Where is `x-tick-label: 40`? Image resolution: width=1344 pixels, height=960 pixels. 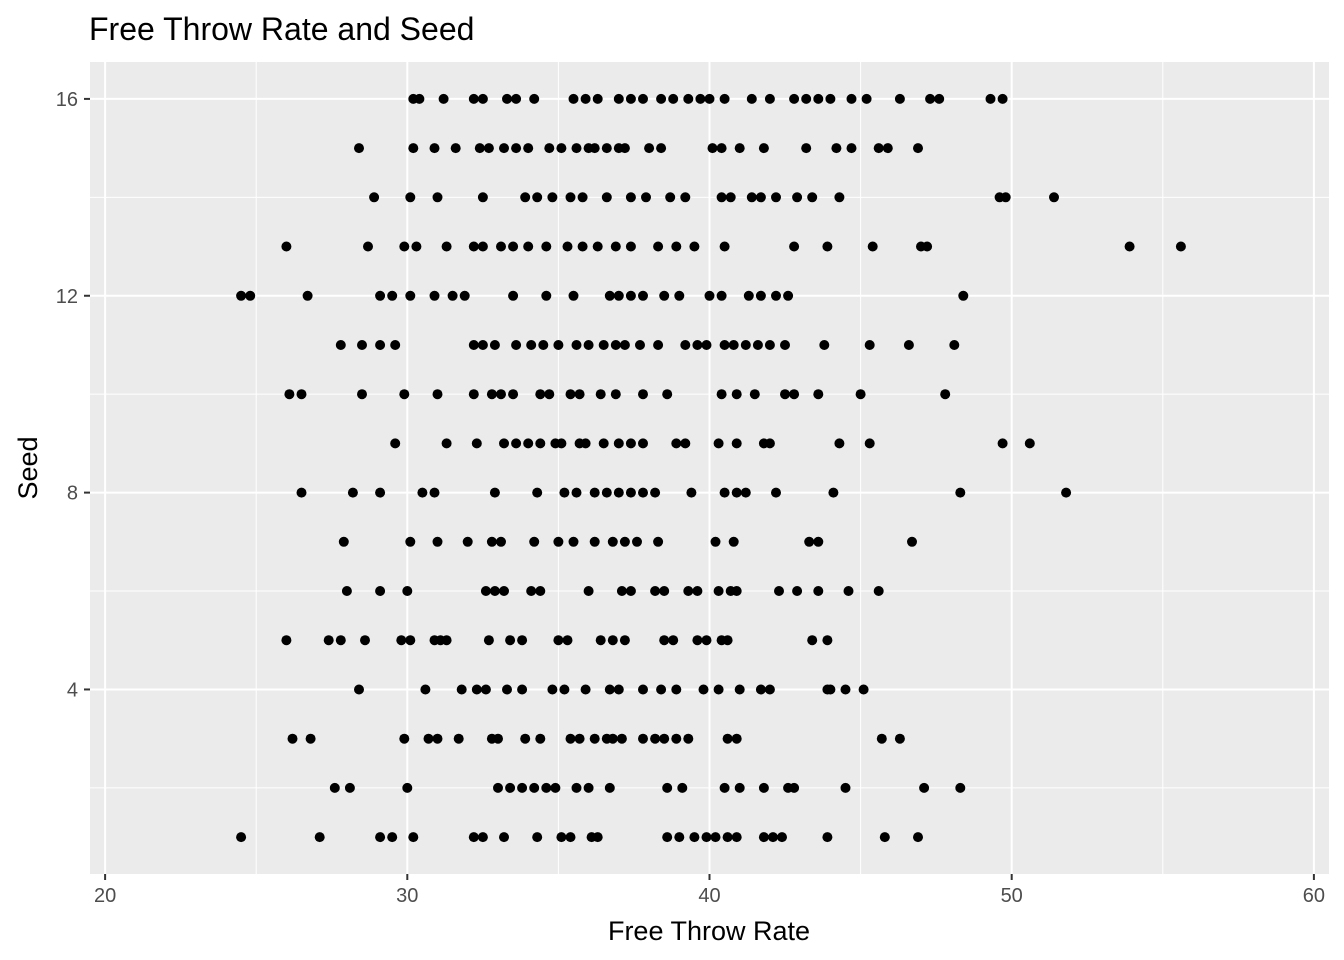
x-tick-label: 40 is located at coordinates (709, 896).